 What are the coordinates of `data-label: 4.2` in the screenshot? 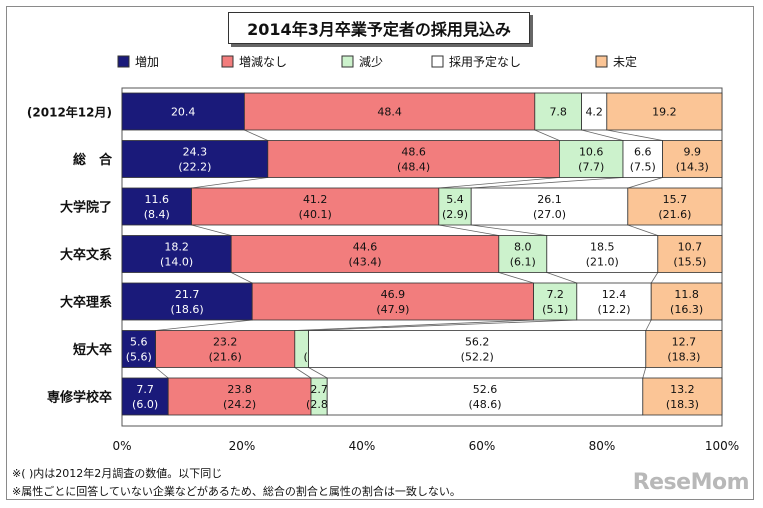 It's located at (594, 112).